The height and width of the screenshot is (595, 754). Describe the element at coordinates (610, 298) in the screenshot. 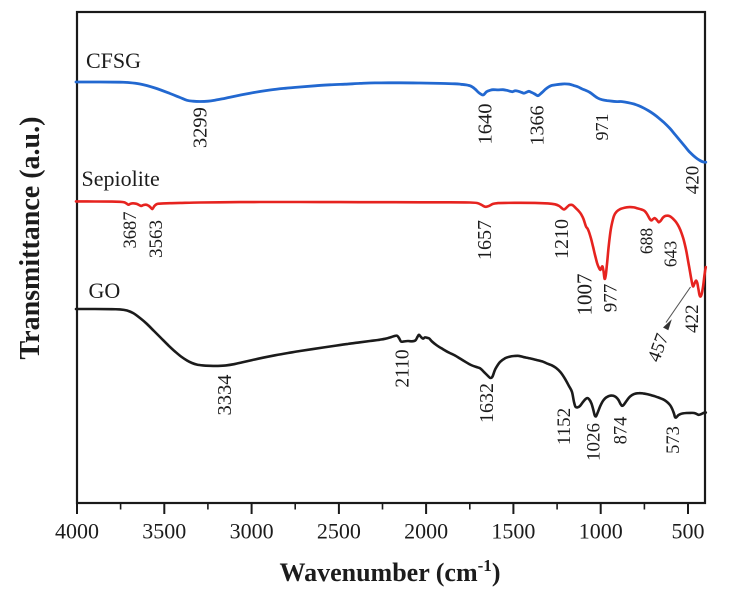

I see `svg-text: 977` at that location.